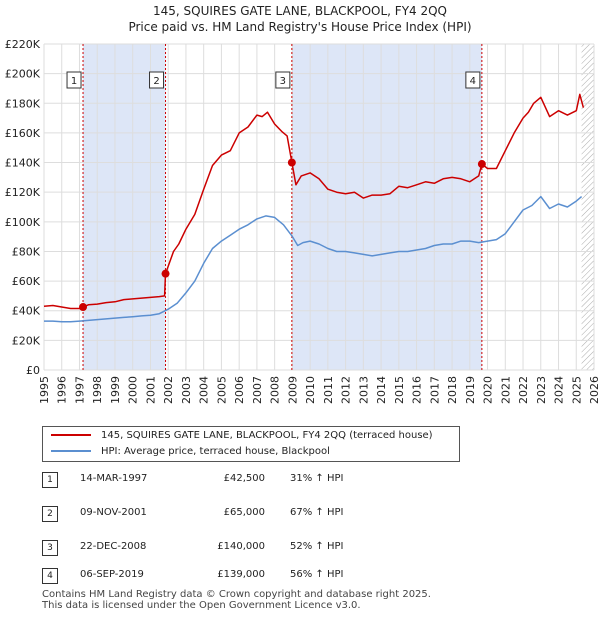 Image resolution: width=600 pixels, height=620 pixels. I want to click on x-tick-label: 2011, so click(328, 390).